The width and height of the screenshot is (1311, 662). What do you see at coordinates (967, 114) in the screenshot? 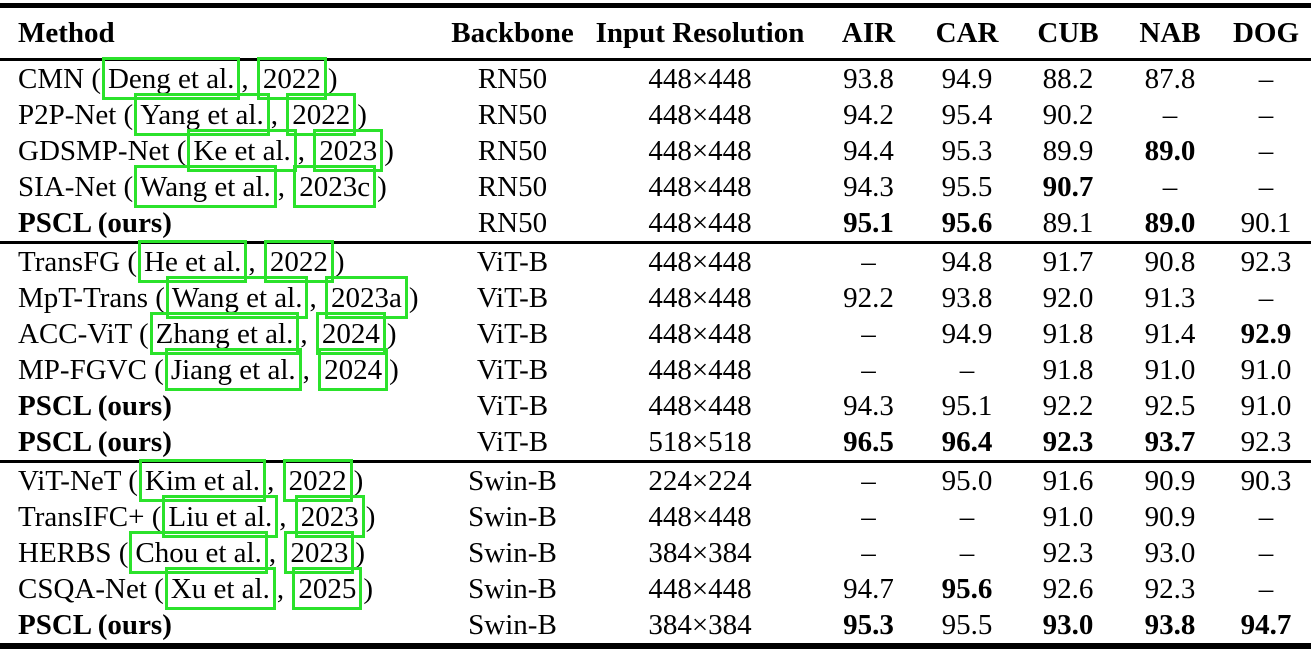
I see `score-cell: 95.4` at bounding box center [967, 114].